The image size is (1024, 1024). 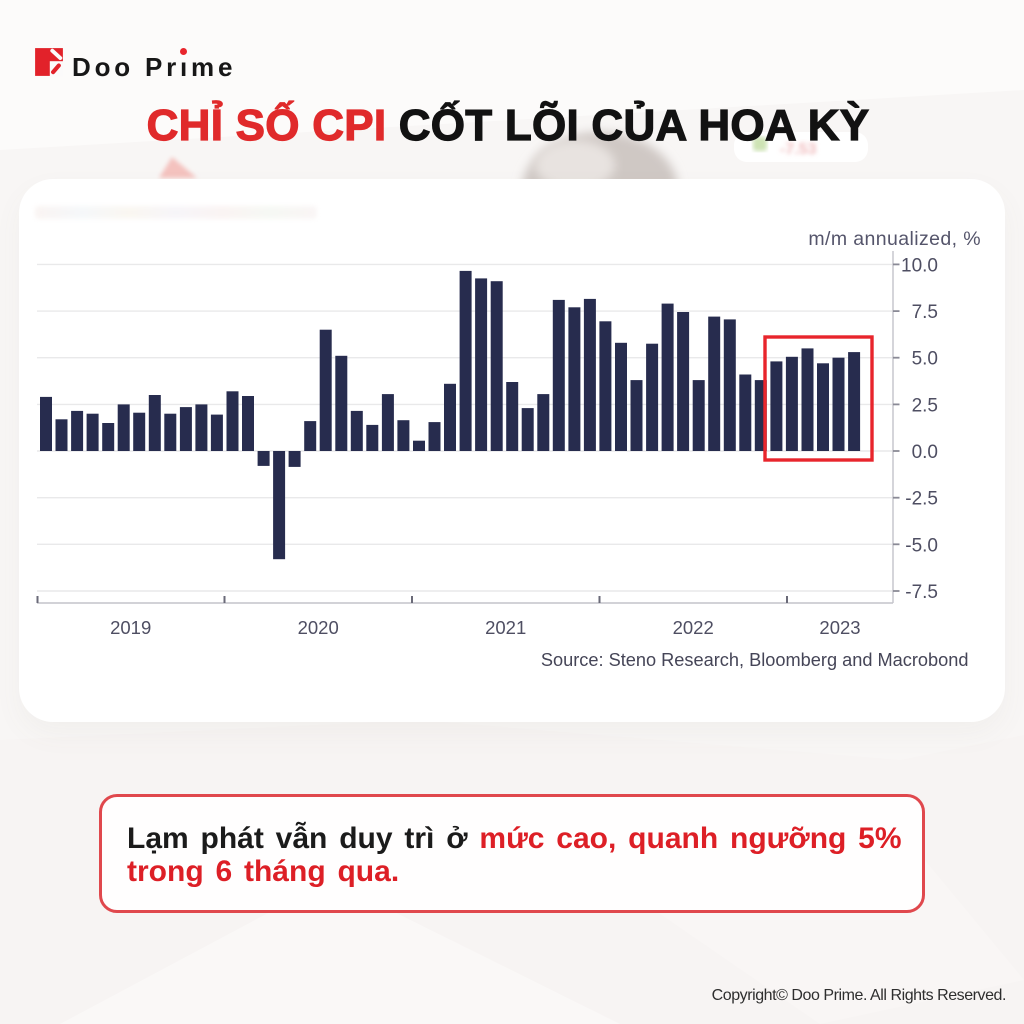 What do you see at coordinates (693, 627) in the screenshot?
I see `svg-text: 2022` at bounding box center [693, 627].